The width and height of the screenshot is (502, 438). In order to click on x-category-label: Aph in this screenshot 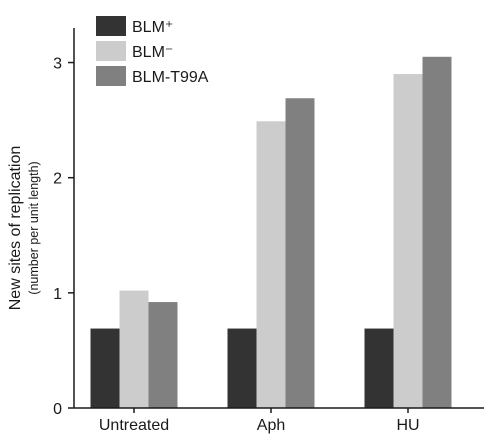, I will do `click(271, 425)`.